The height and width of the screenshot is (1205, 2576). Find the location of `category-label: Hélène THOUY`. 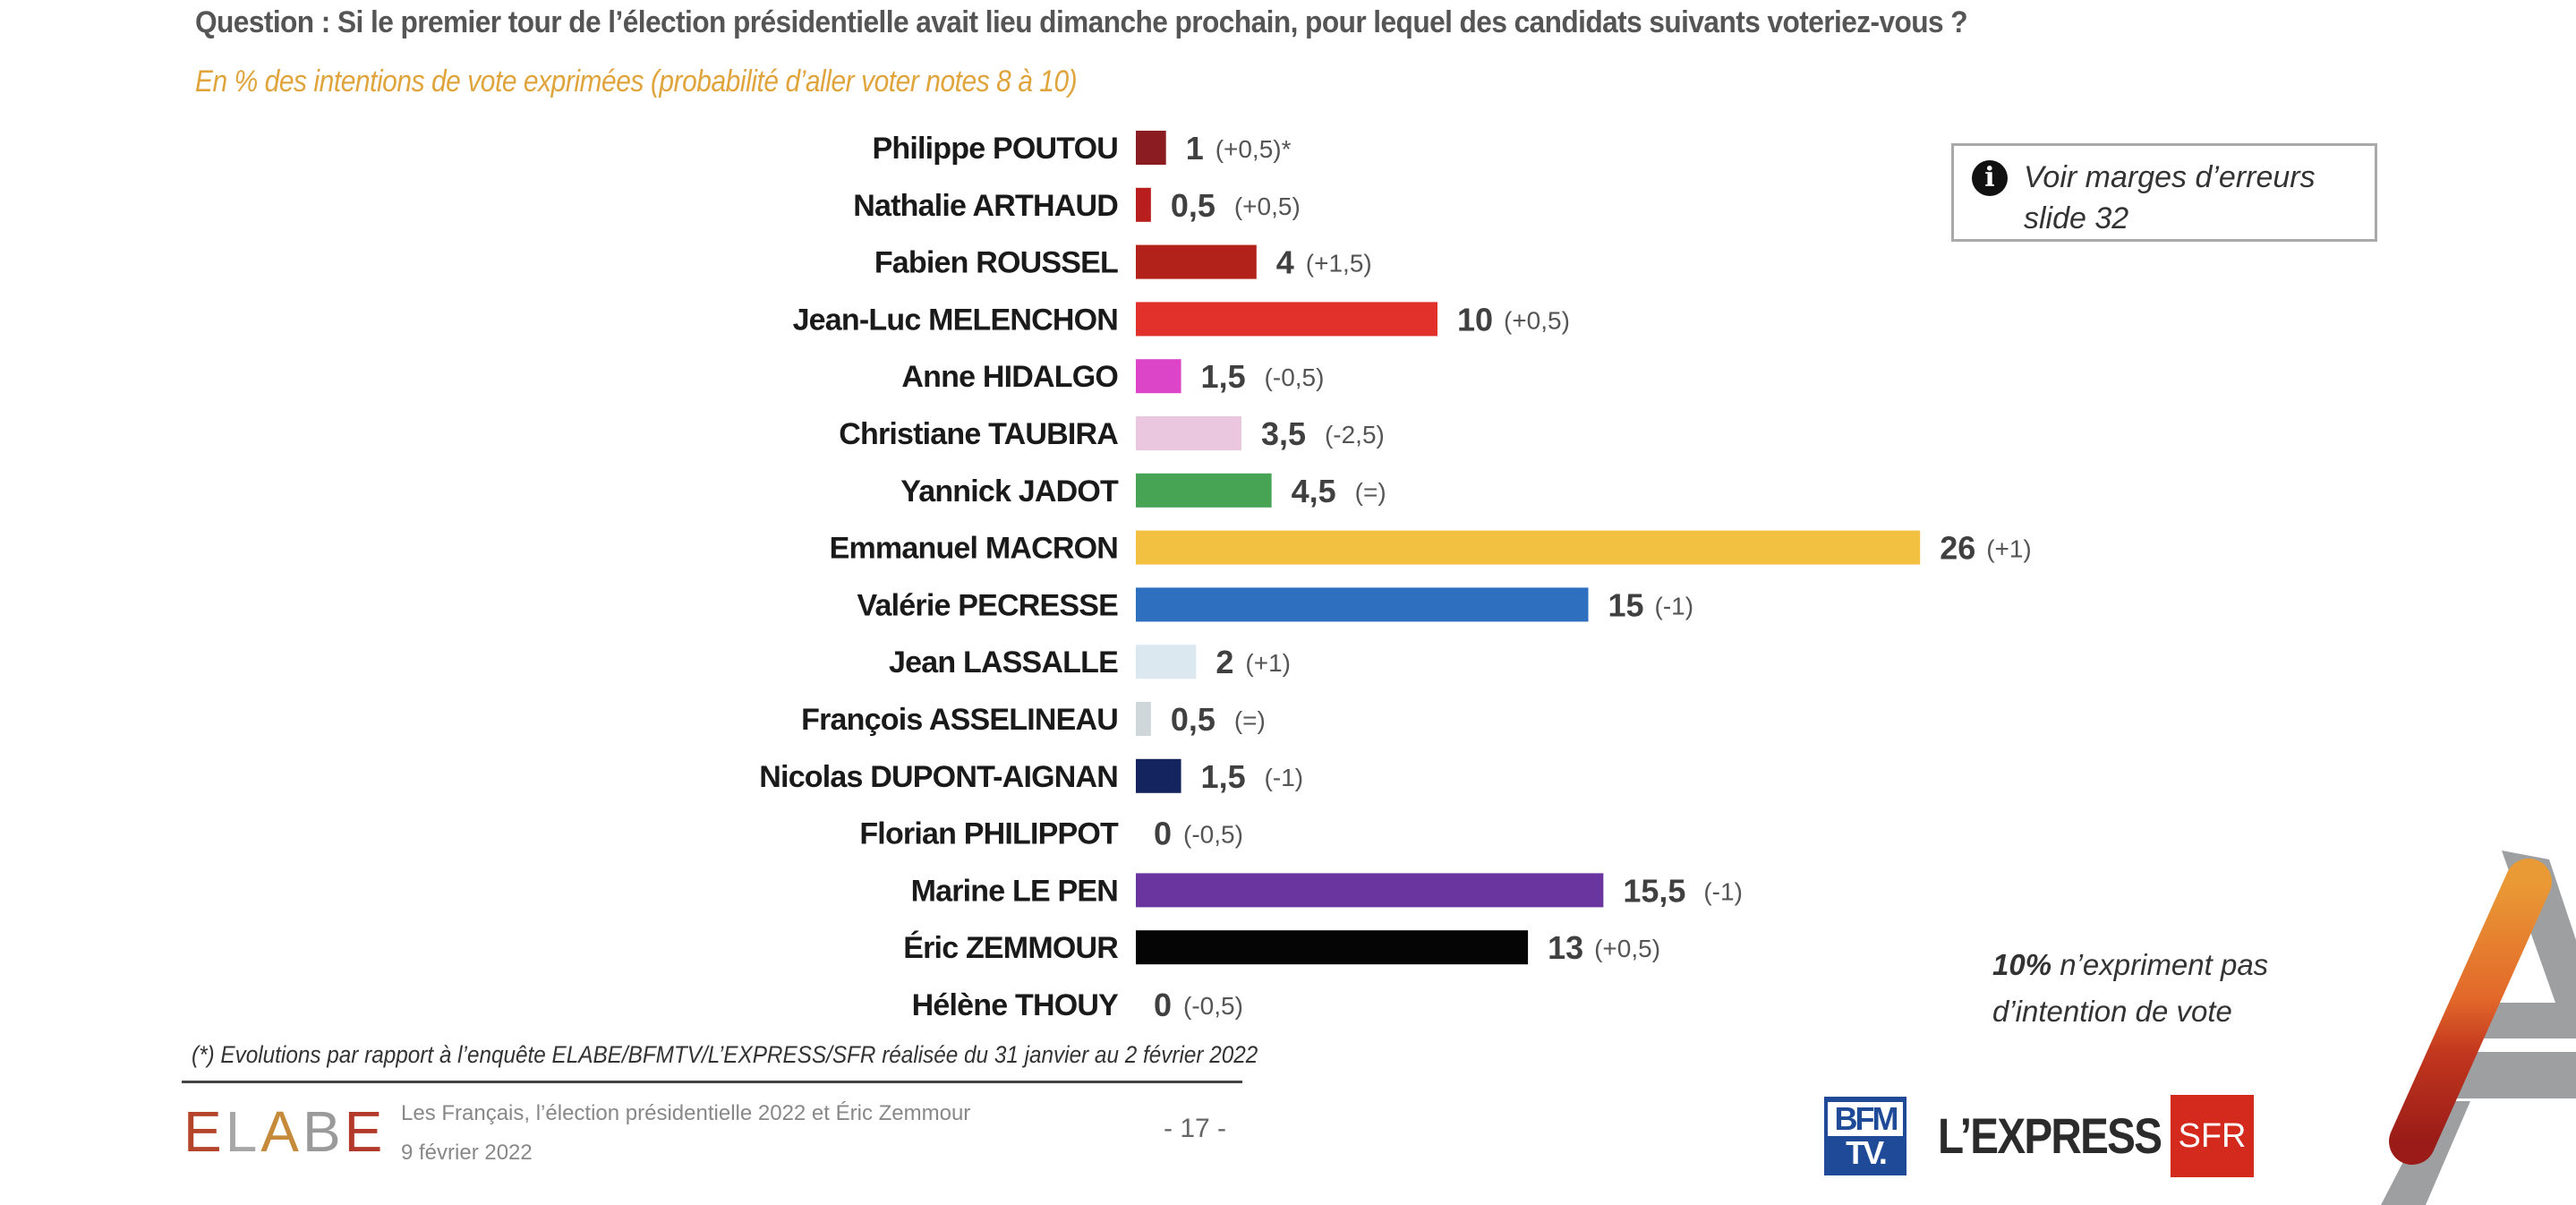

category-label: Hélène THOUY is located at coordinates (1015, 1005).